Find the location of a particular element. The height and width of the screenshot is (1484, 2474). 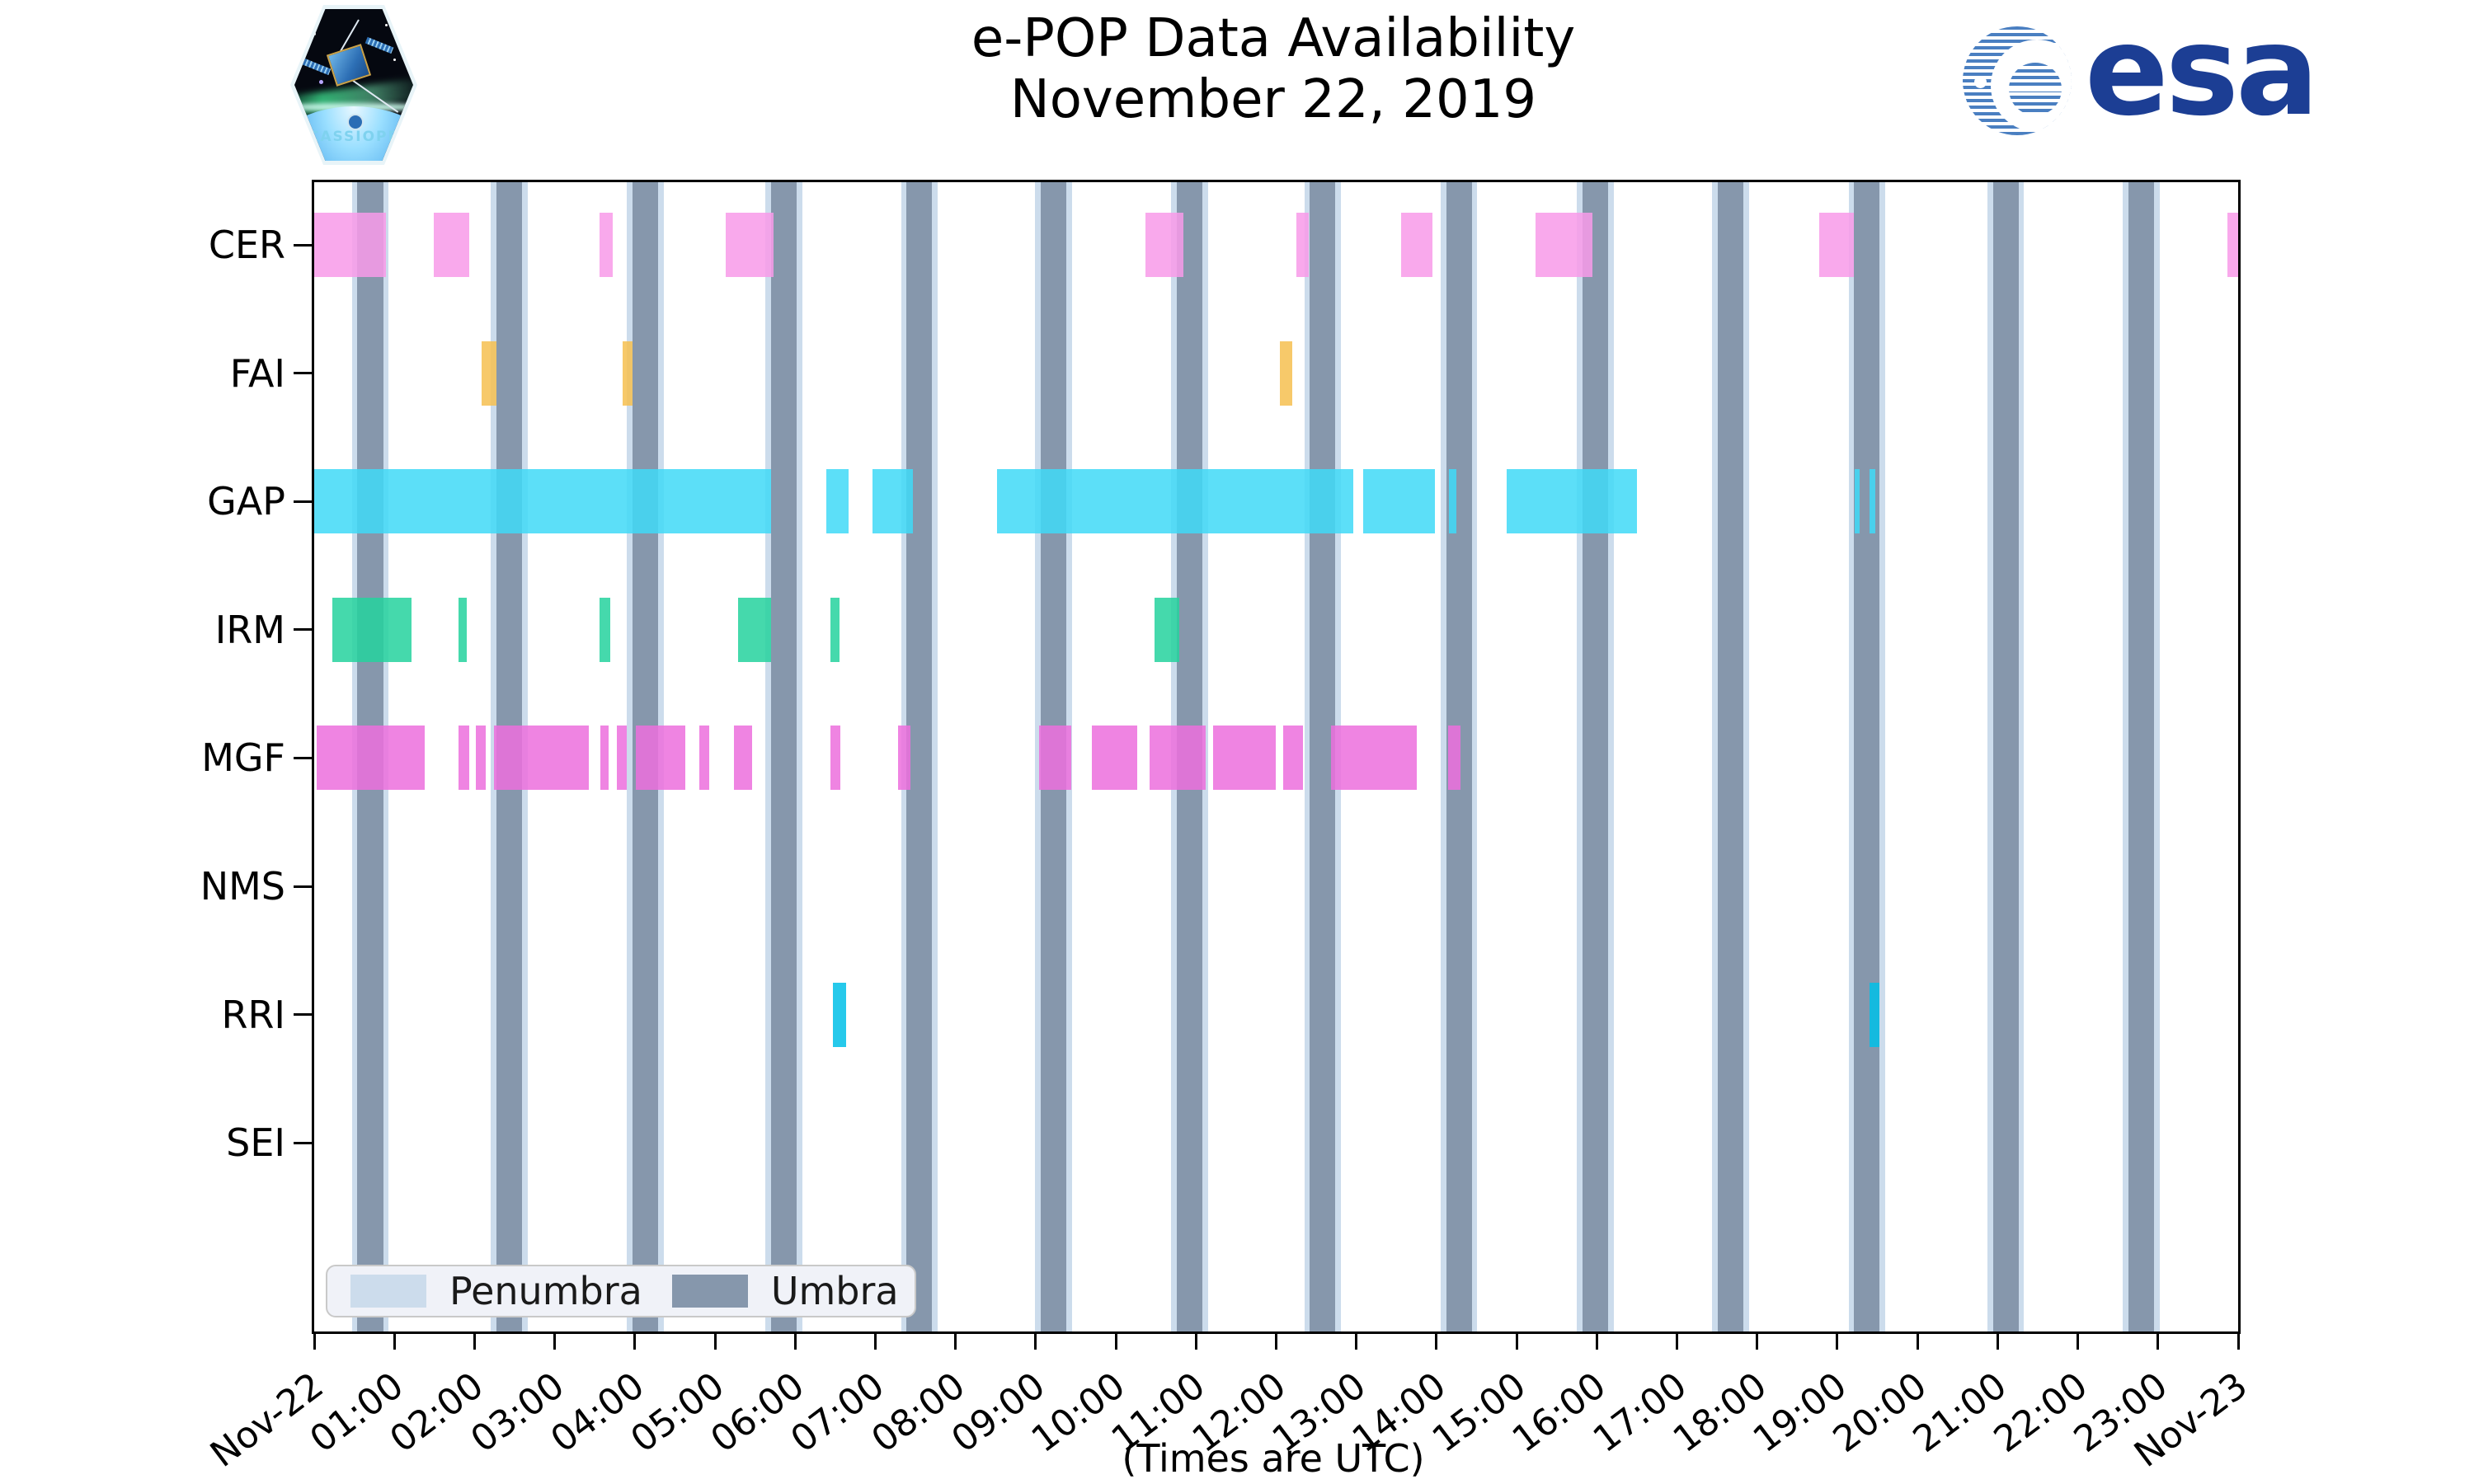

cassiope-mission-patch: CASSIOPE is located at coordinates (353, 85).